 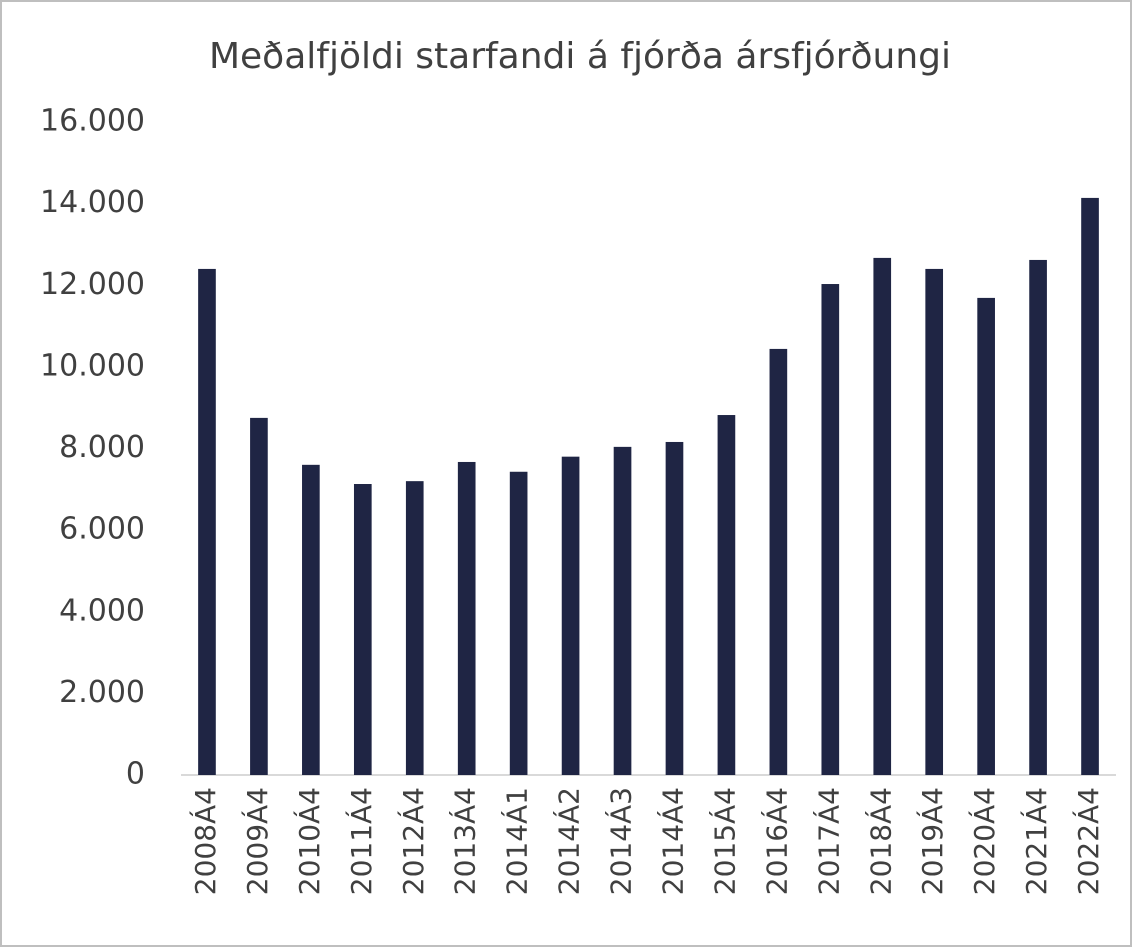 I want to click on y-tick-label: 0, so click(x=135, y=774).